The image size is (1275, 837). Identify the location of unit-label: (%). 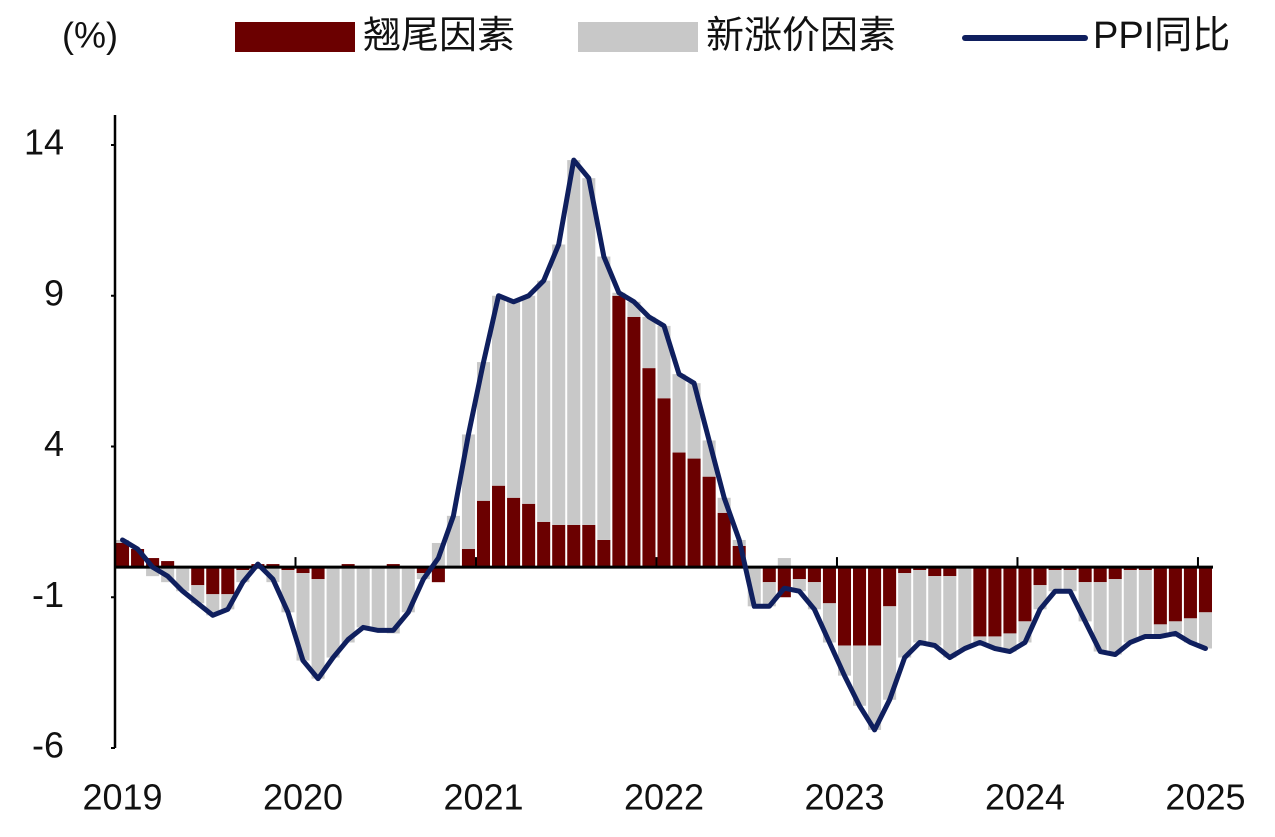
(90, 35).